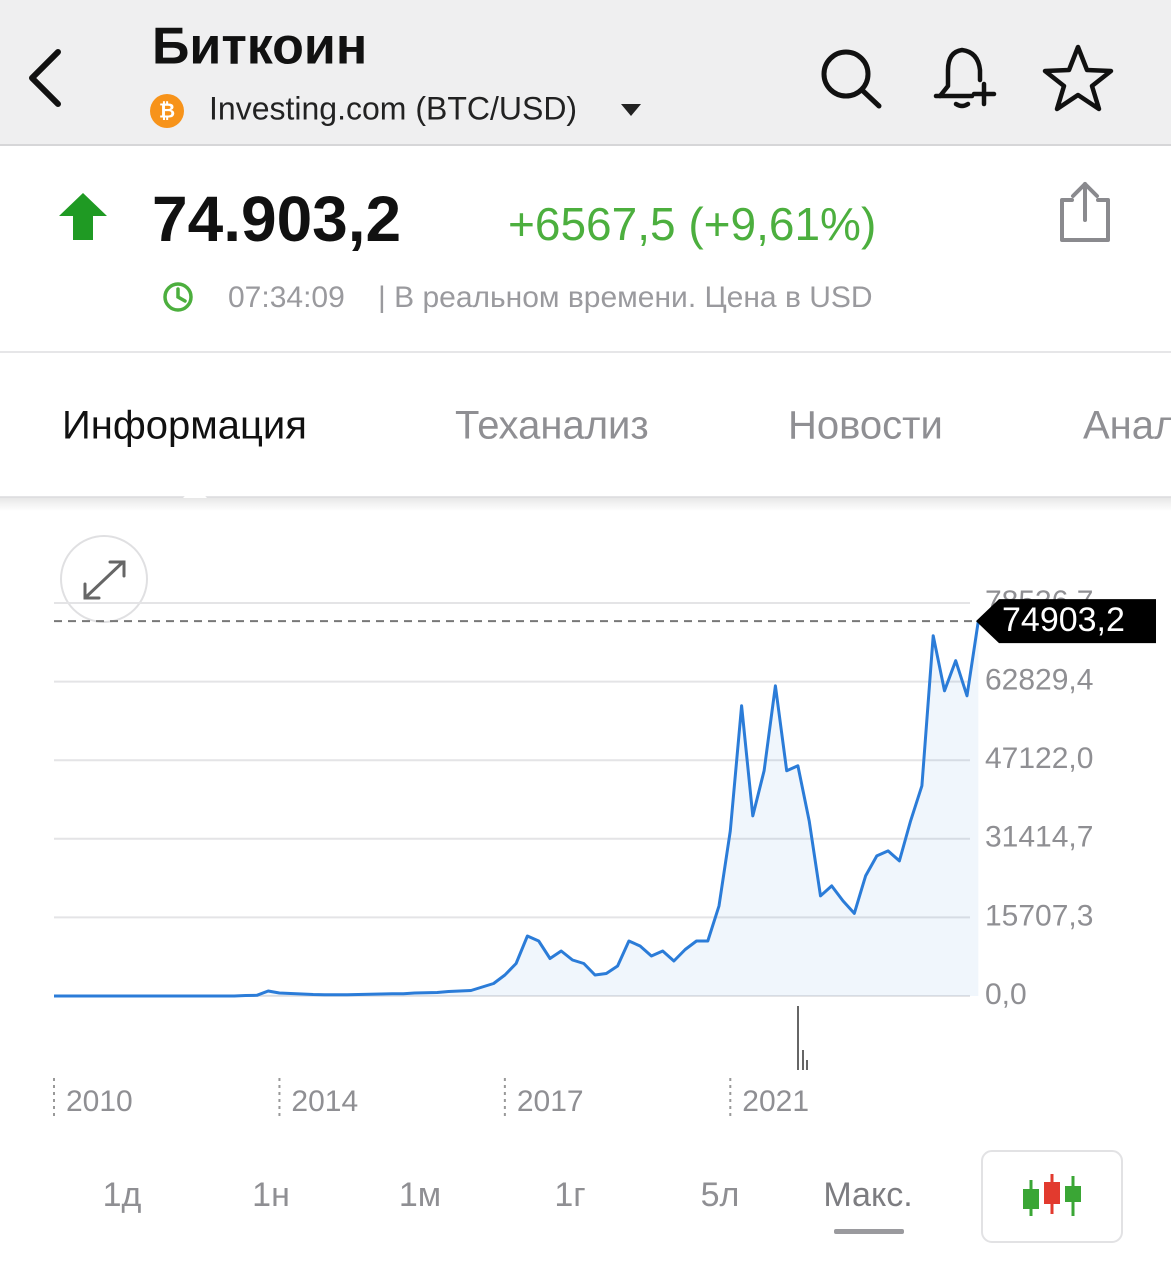 This screenshot has height=1280, width=1171. Describe the element at coordinates (585, 504) in the screenshot. I see `tabs-shadow` at that location.